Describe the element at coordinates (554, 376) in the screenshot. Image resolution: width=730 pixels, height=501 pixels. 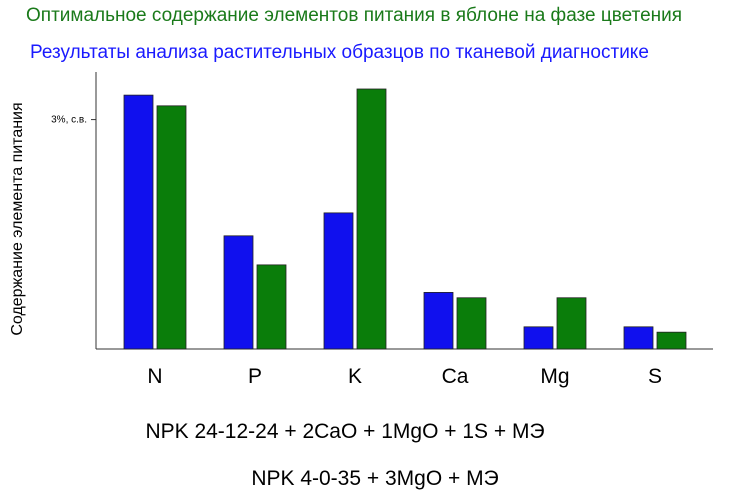
I see `x-tick-label-mg: Mg` at that location.